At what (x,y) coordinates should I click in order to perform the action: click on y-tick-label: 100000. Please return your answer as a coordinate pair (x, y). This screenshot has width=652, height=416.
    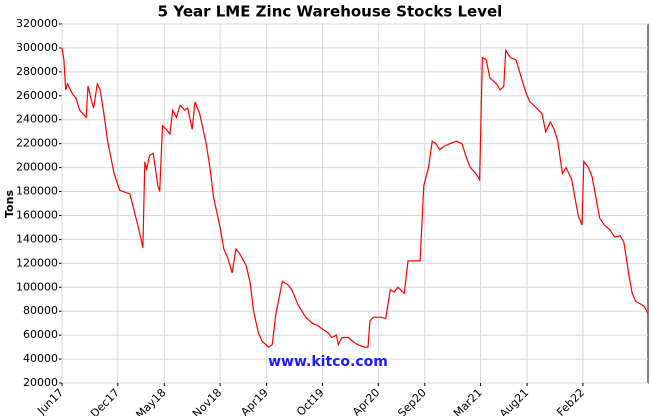
    Looking at the image, I should click on (37, 286).